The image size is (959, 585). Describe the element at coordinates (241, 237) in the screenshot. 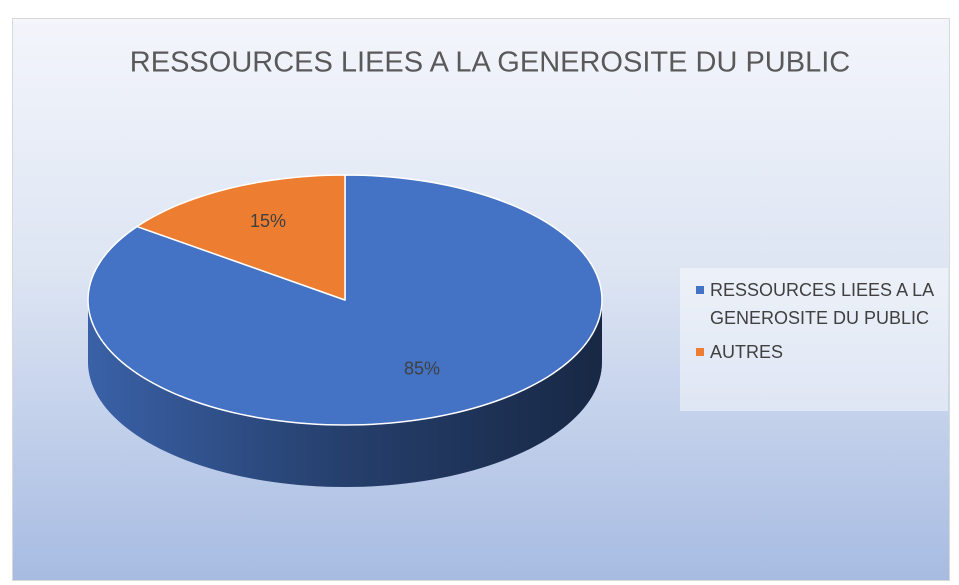

I see `slice` at that location.